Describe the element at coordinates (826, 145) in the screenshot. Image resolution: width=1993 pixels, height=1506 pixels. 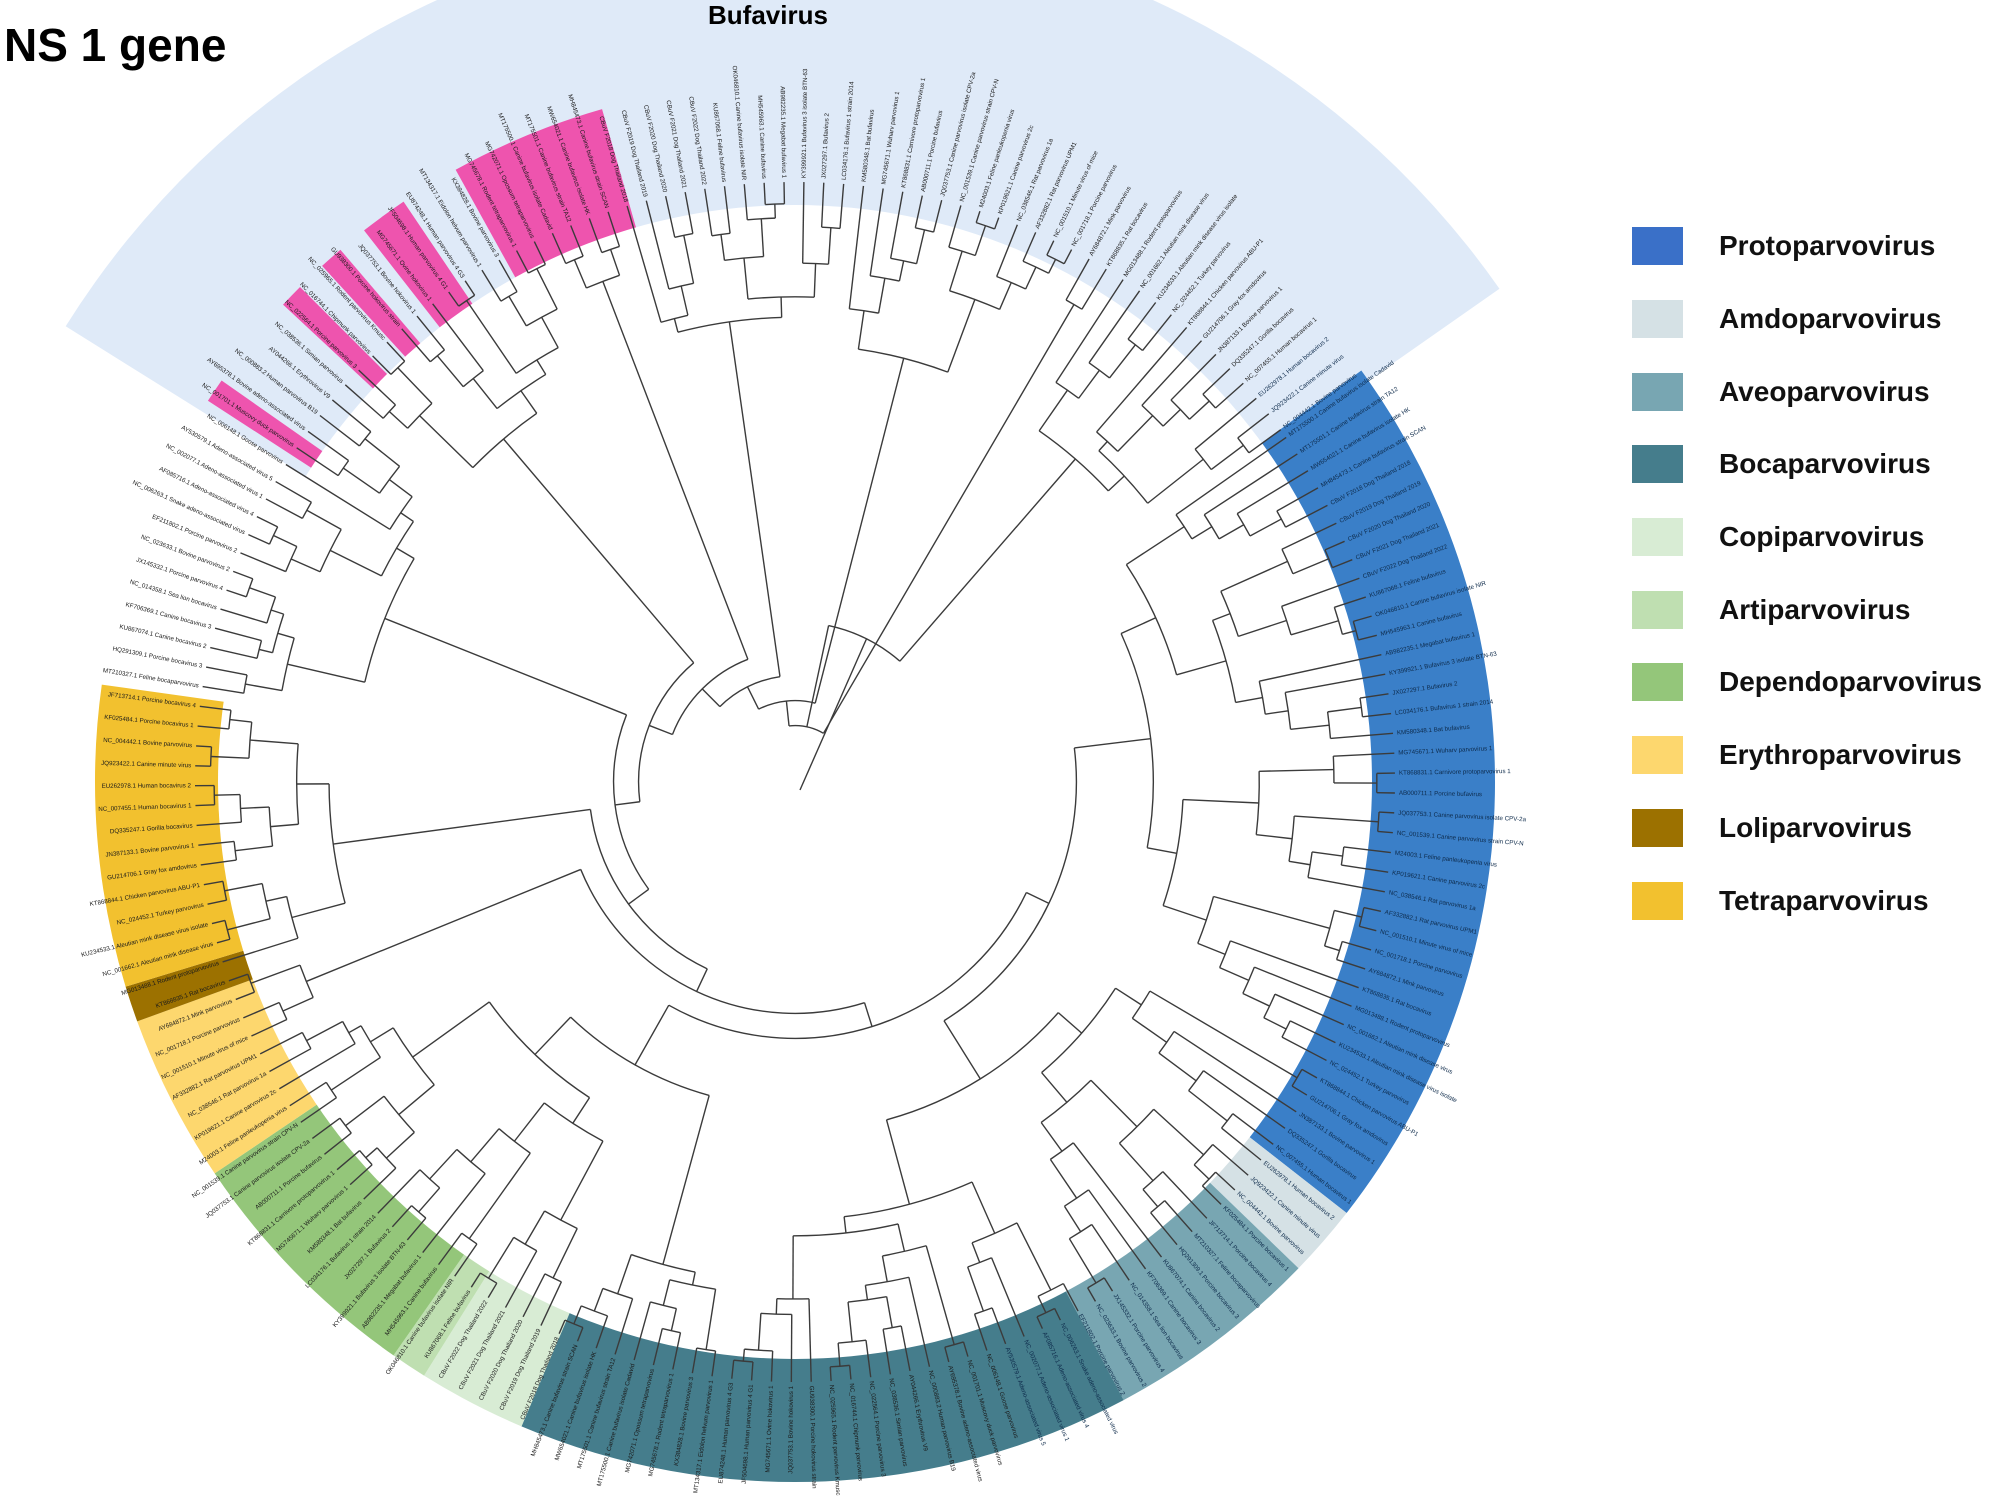
I see `tip-label: JX027297.1 Bufavirus 2` at that location.